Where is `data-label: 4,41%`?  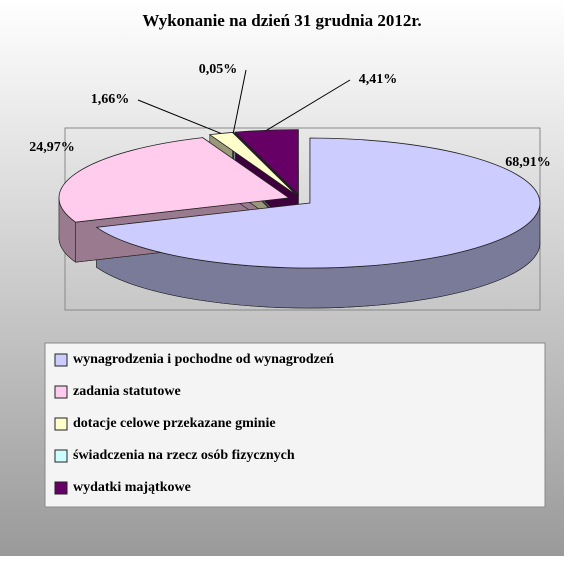 data-label: 4,41% is located at coordinates (378, 79).